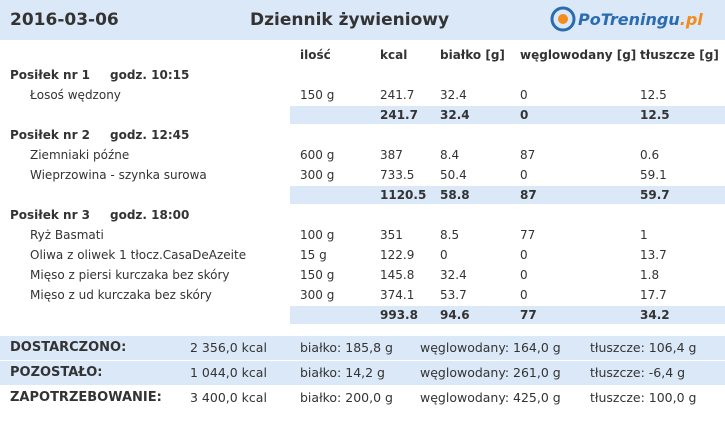 This screenshot has height=430, width=725. What do you see at coordinates (228, 397) in the screenshot?
I see `summary-value: 3 400,0 kcal` at bounding box center [228, 397].